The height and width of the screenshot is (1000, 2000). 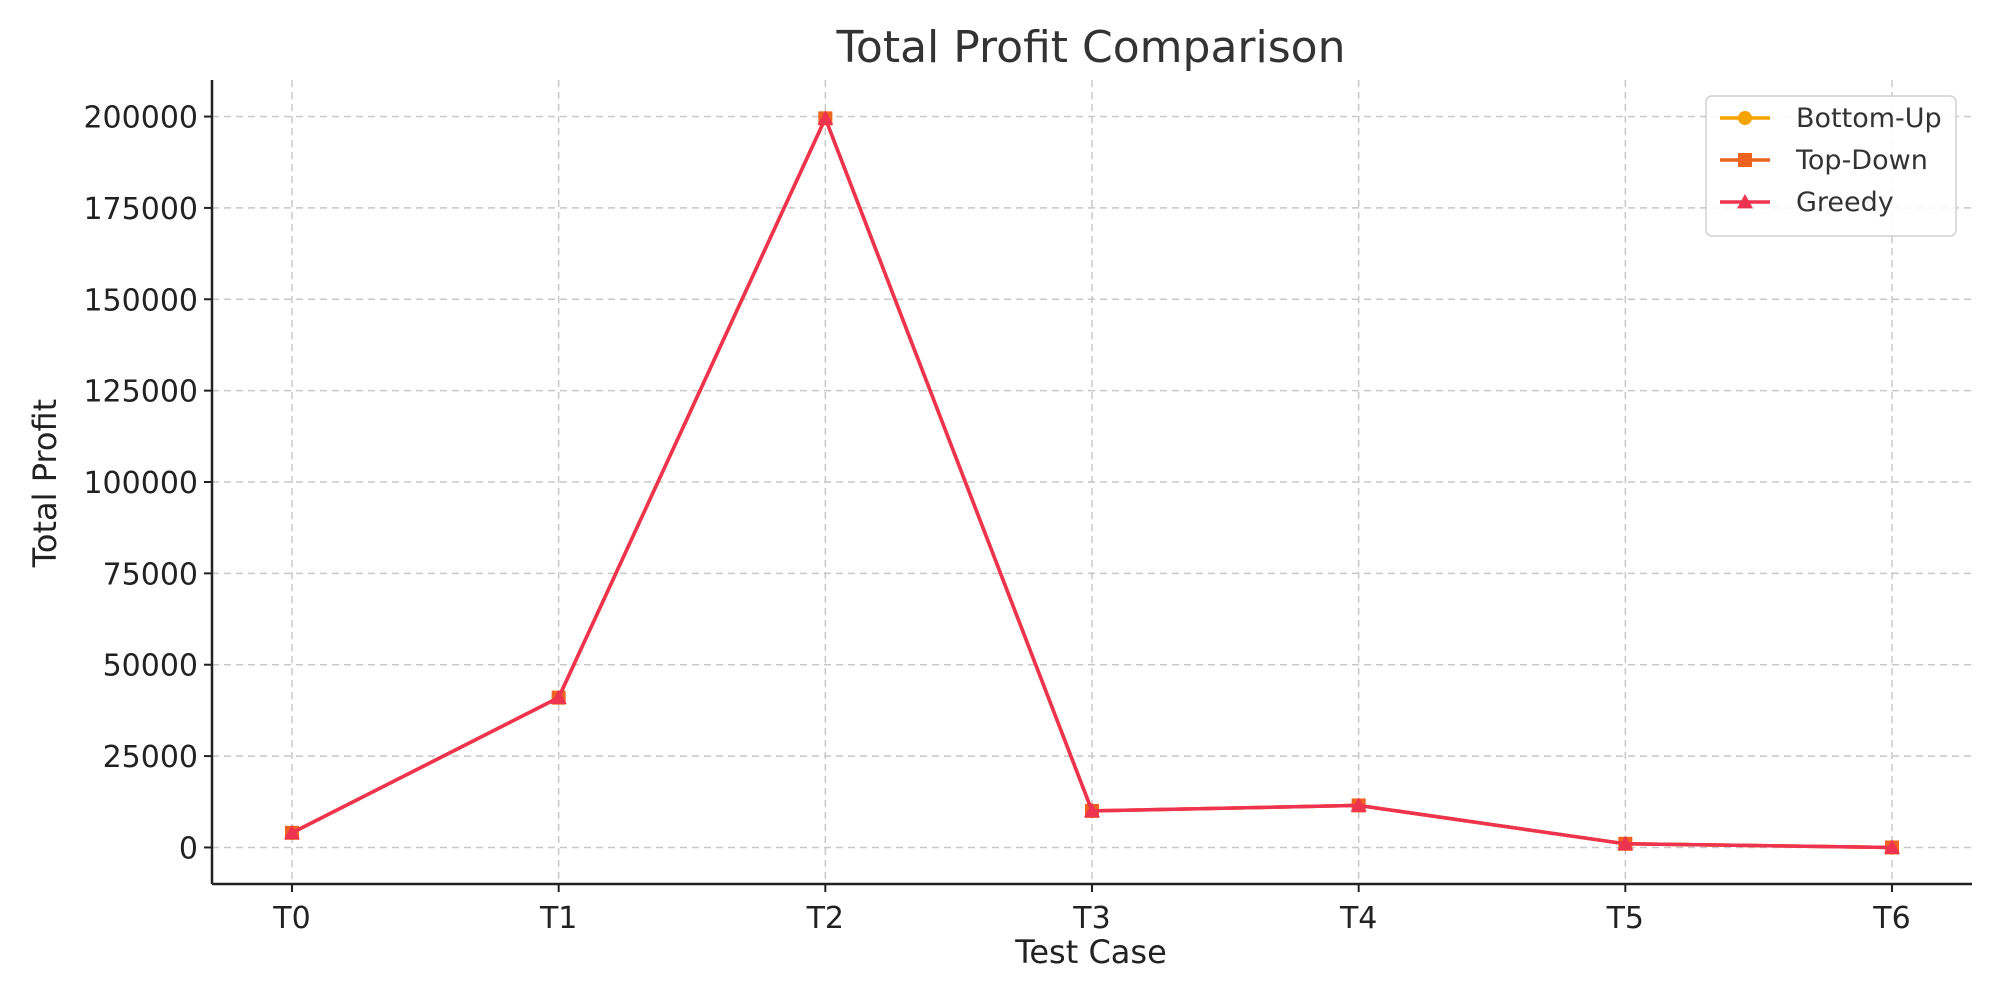 What do you see at coordinates (1891, 918) in the screenshot?
I see `x-tick-label: T6` at bounding box center [1891, 918].